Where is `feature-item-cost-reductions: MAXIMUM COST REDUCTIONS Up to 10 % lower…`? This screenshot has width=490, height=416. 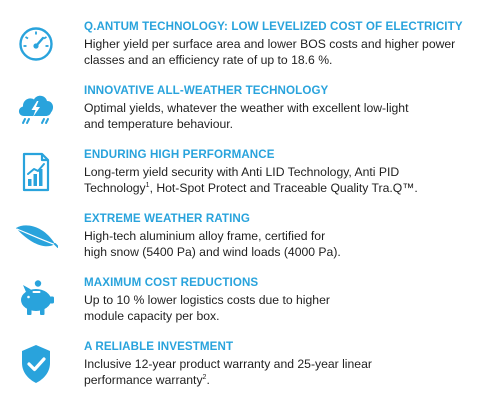
feature-item-cost-reductions: MAXIMUM COST REDUCTIONS Up to 10 % lower… is located at coordinates (245, 306).